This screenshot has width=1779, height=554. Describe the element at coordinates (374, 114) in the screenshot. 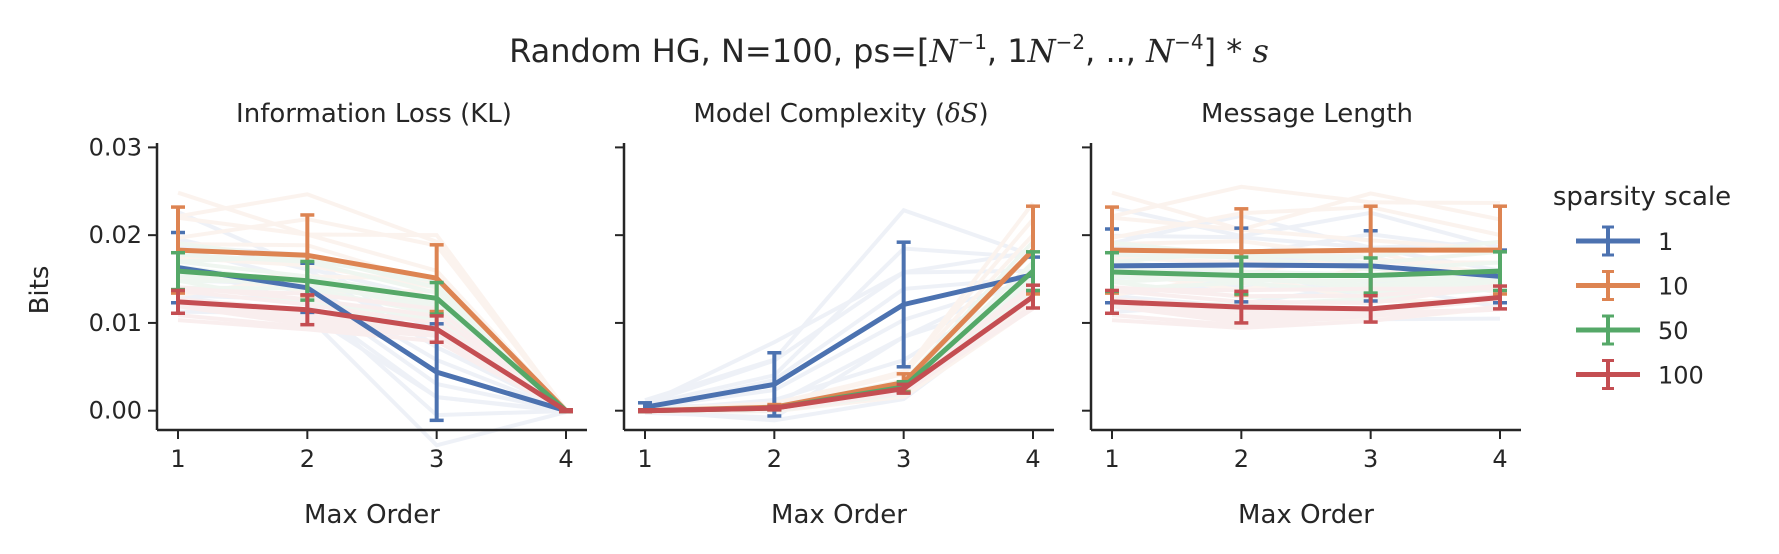

I see `panel-title-information-loss: Information Loss (KL)` at that location.